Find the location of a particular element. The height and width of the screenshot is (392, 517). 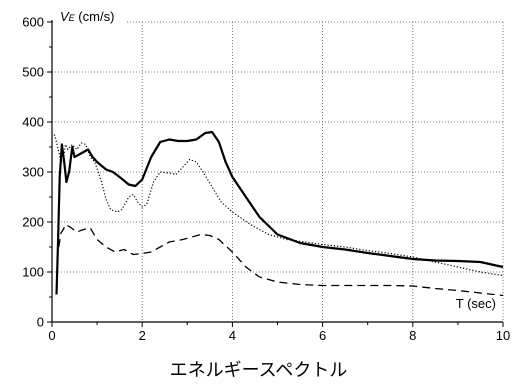

x-tick-label: 6 is located at coordinates (322, 335).